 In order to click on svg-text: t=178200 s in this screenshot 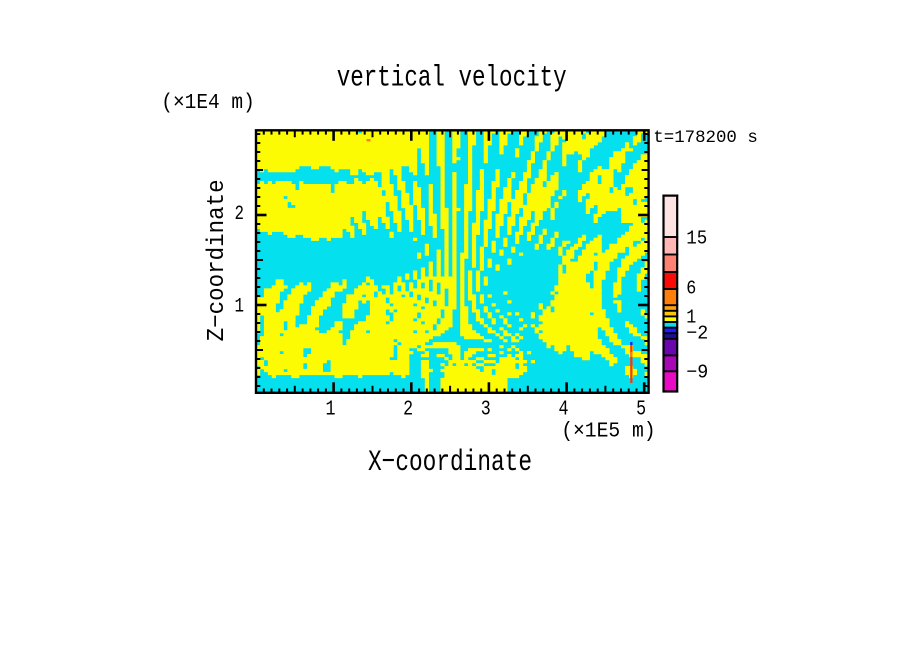, I will do `click(705, 138)`.